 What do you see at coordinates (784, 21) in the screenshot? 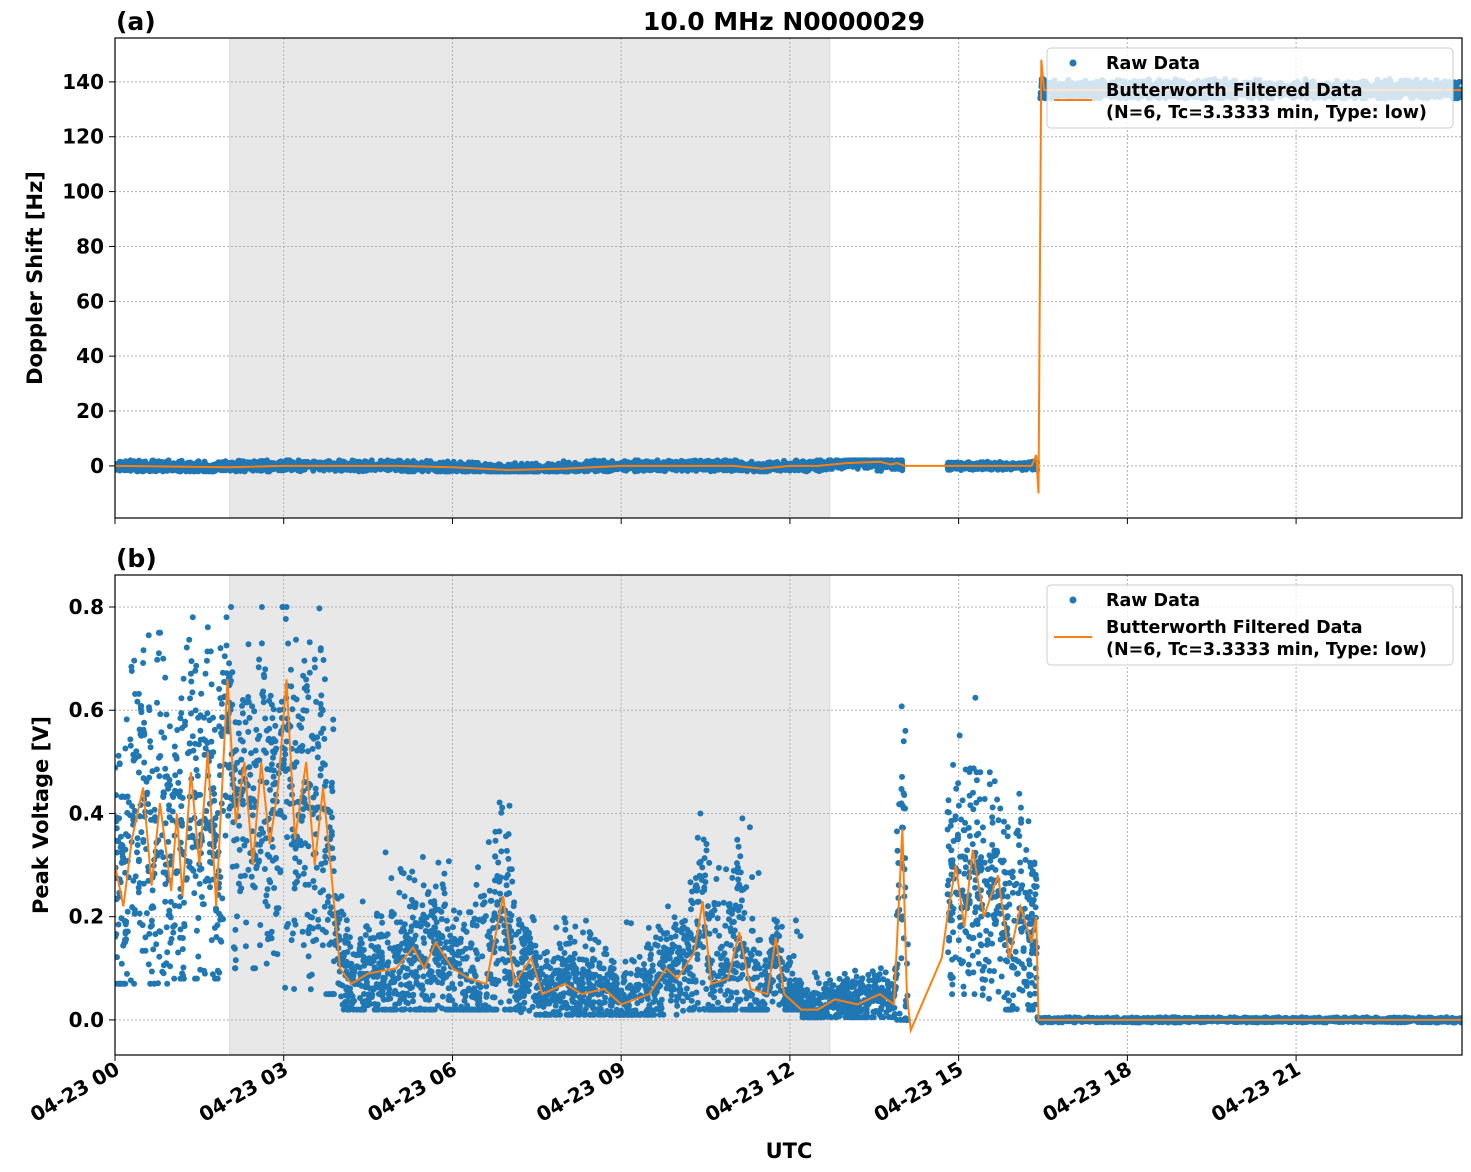
I see `chart-title: 10.0 MHz N0000029` at bounding box center [784, 21].